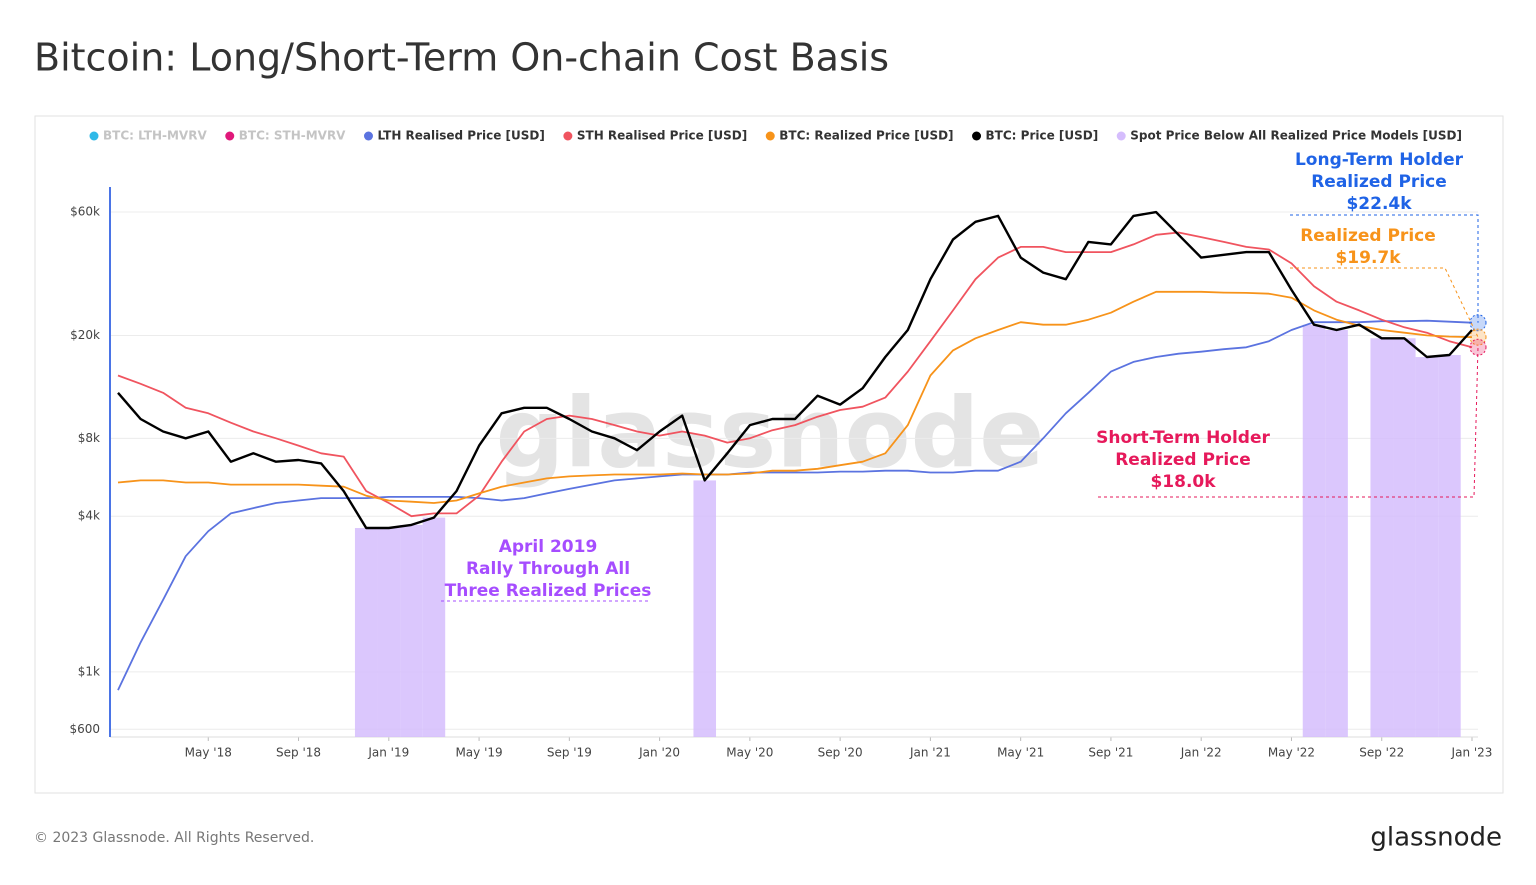 The height and width of the screenshot is (885, 1536). What do you see at coordinates (1201, 753) in the screenshot?
I see `x-tick-label: Jan '22` at bounding box center [1201, 753].